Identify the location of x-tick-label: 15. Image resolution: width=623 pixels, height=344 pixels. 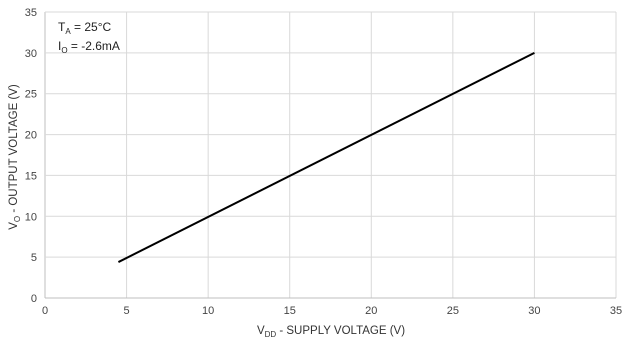
(290, 311).